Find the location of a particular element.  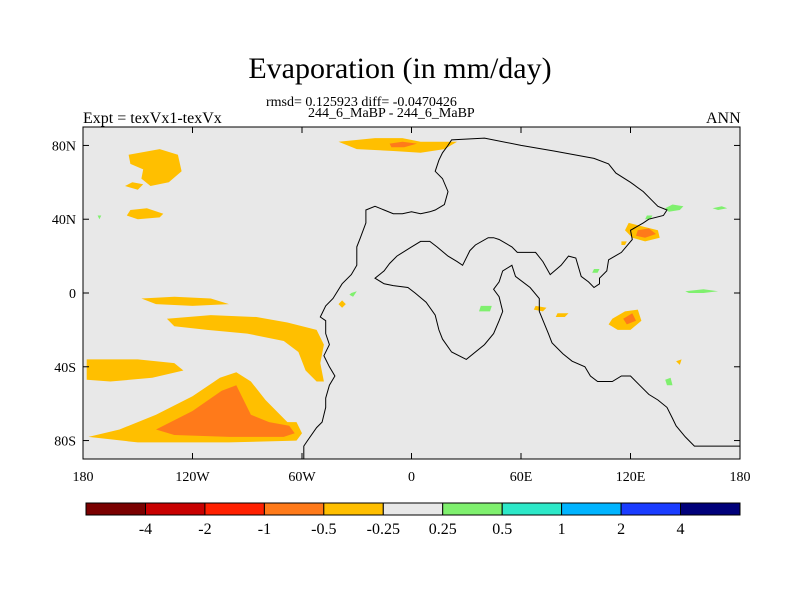

colorbar-label: -1 is located at coordinates (264, 529).